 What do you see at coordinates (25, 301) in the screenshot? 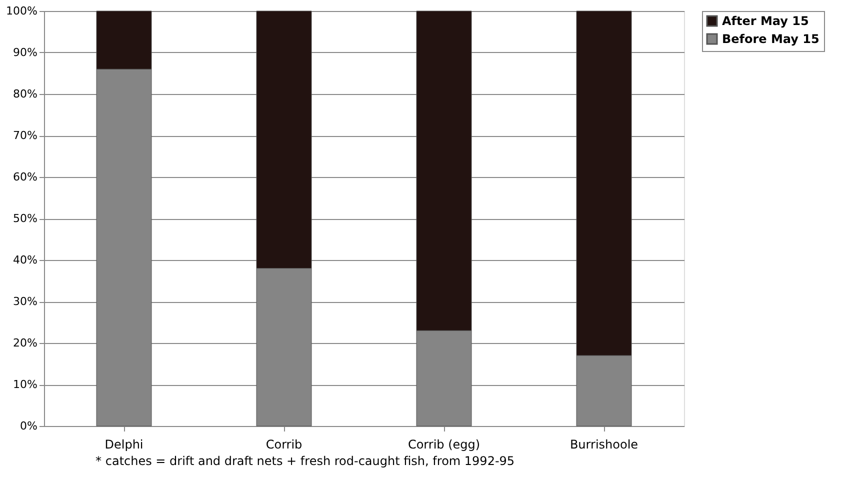
I see `y-tick-label: 30%` at bounding box center [25, 301].